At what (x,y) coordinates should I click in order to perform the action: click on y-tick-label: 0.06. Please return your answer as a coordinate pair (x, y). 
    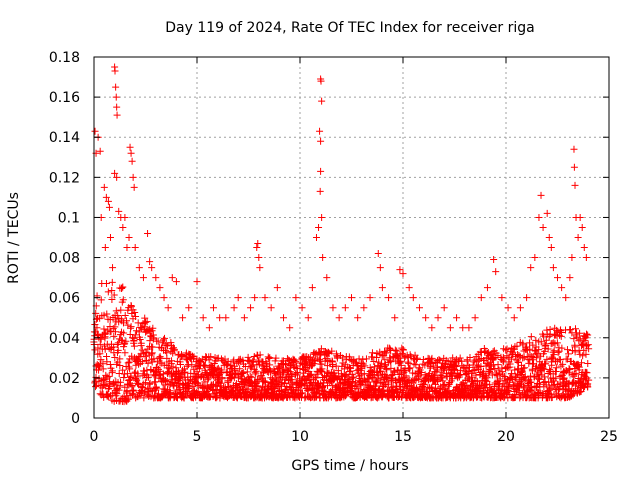
    Looking at the image, I should click on (64, 299).